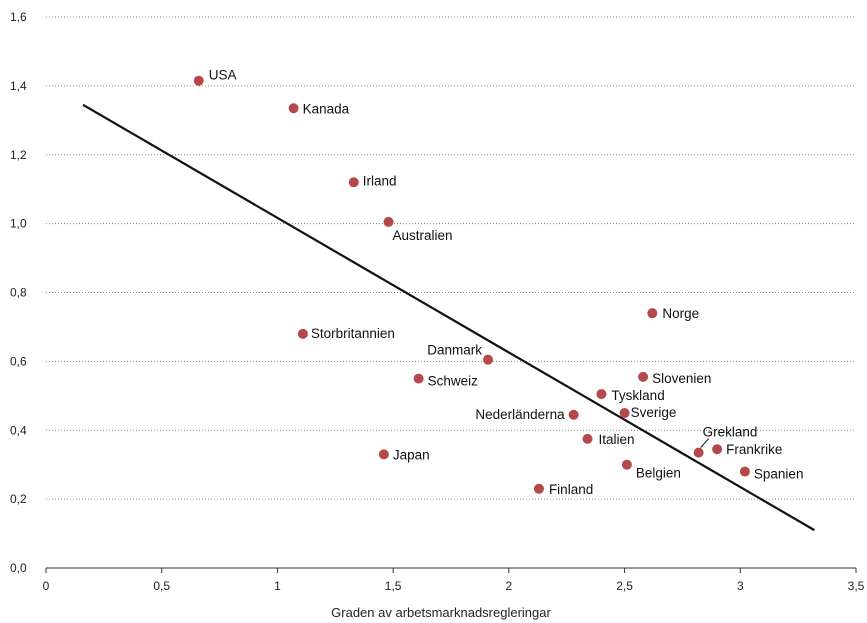 This screenshot has height=623, width=867. What do you see at coordinates (637, 395) in the screenshot?
I see `point-label: Tyskland` at bounding box center [637, 395].